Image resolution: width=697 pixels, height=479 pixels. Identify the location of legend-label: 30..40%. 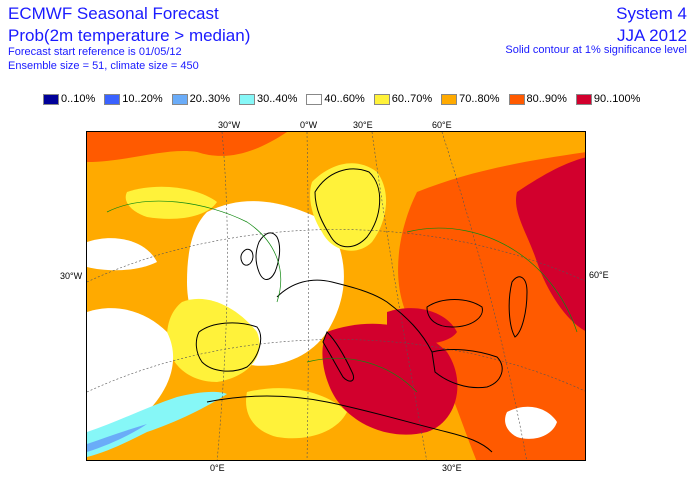
(277, 99).